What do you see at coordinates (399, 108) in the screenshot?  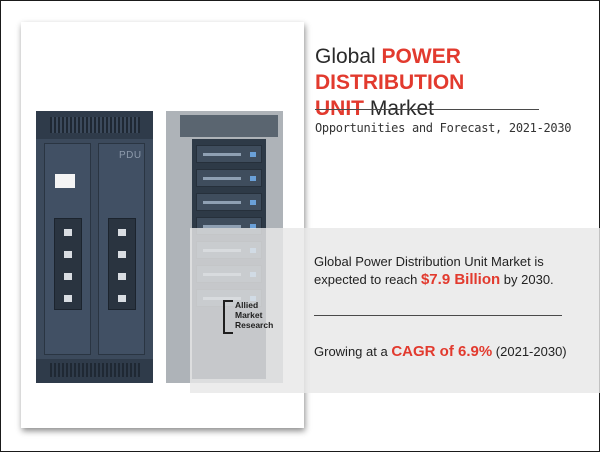 I see `title-suffix: Market` at bounding box center [399, 108].